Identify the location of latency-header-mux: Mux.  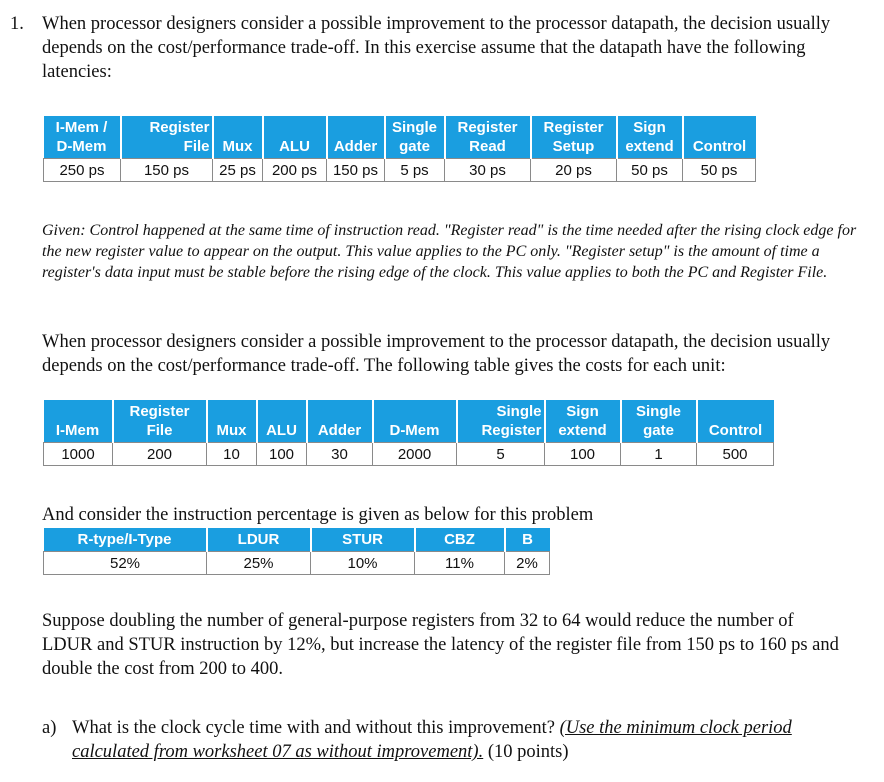
(238, 137).